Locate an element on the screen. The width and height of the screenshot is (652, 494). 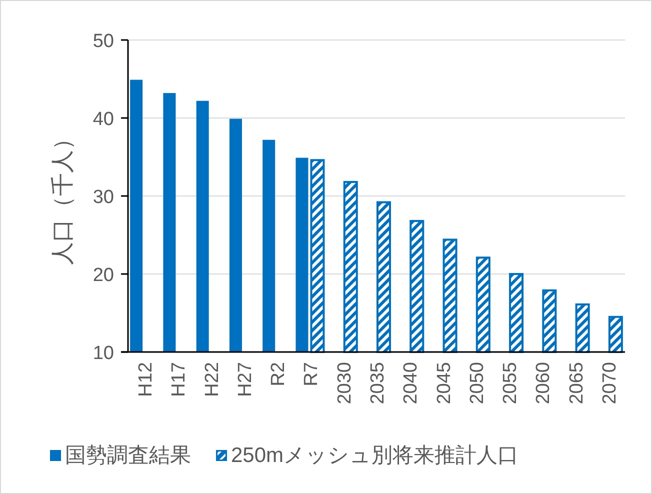
x-tick-label: 2040 is located at coordinates (411, 383).